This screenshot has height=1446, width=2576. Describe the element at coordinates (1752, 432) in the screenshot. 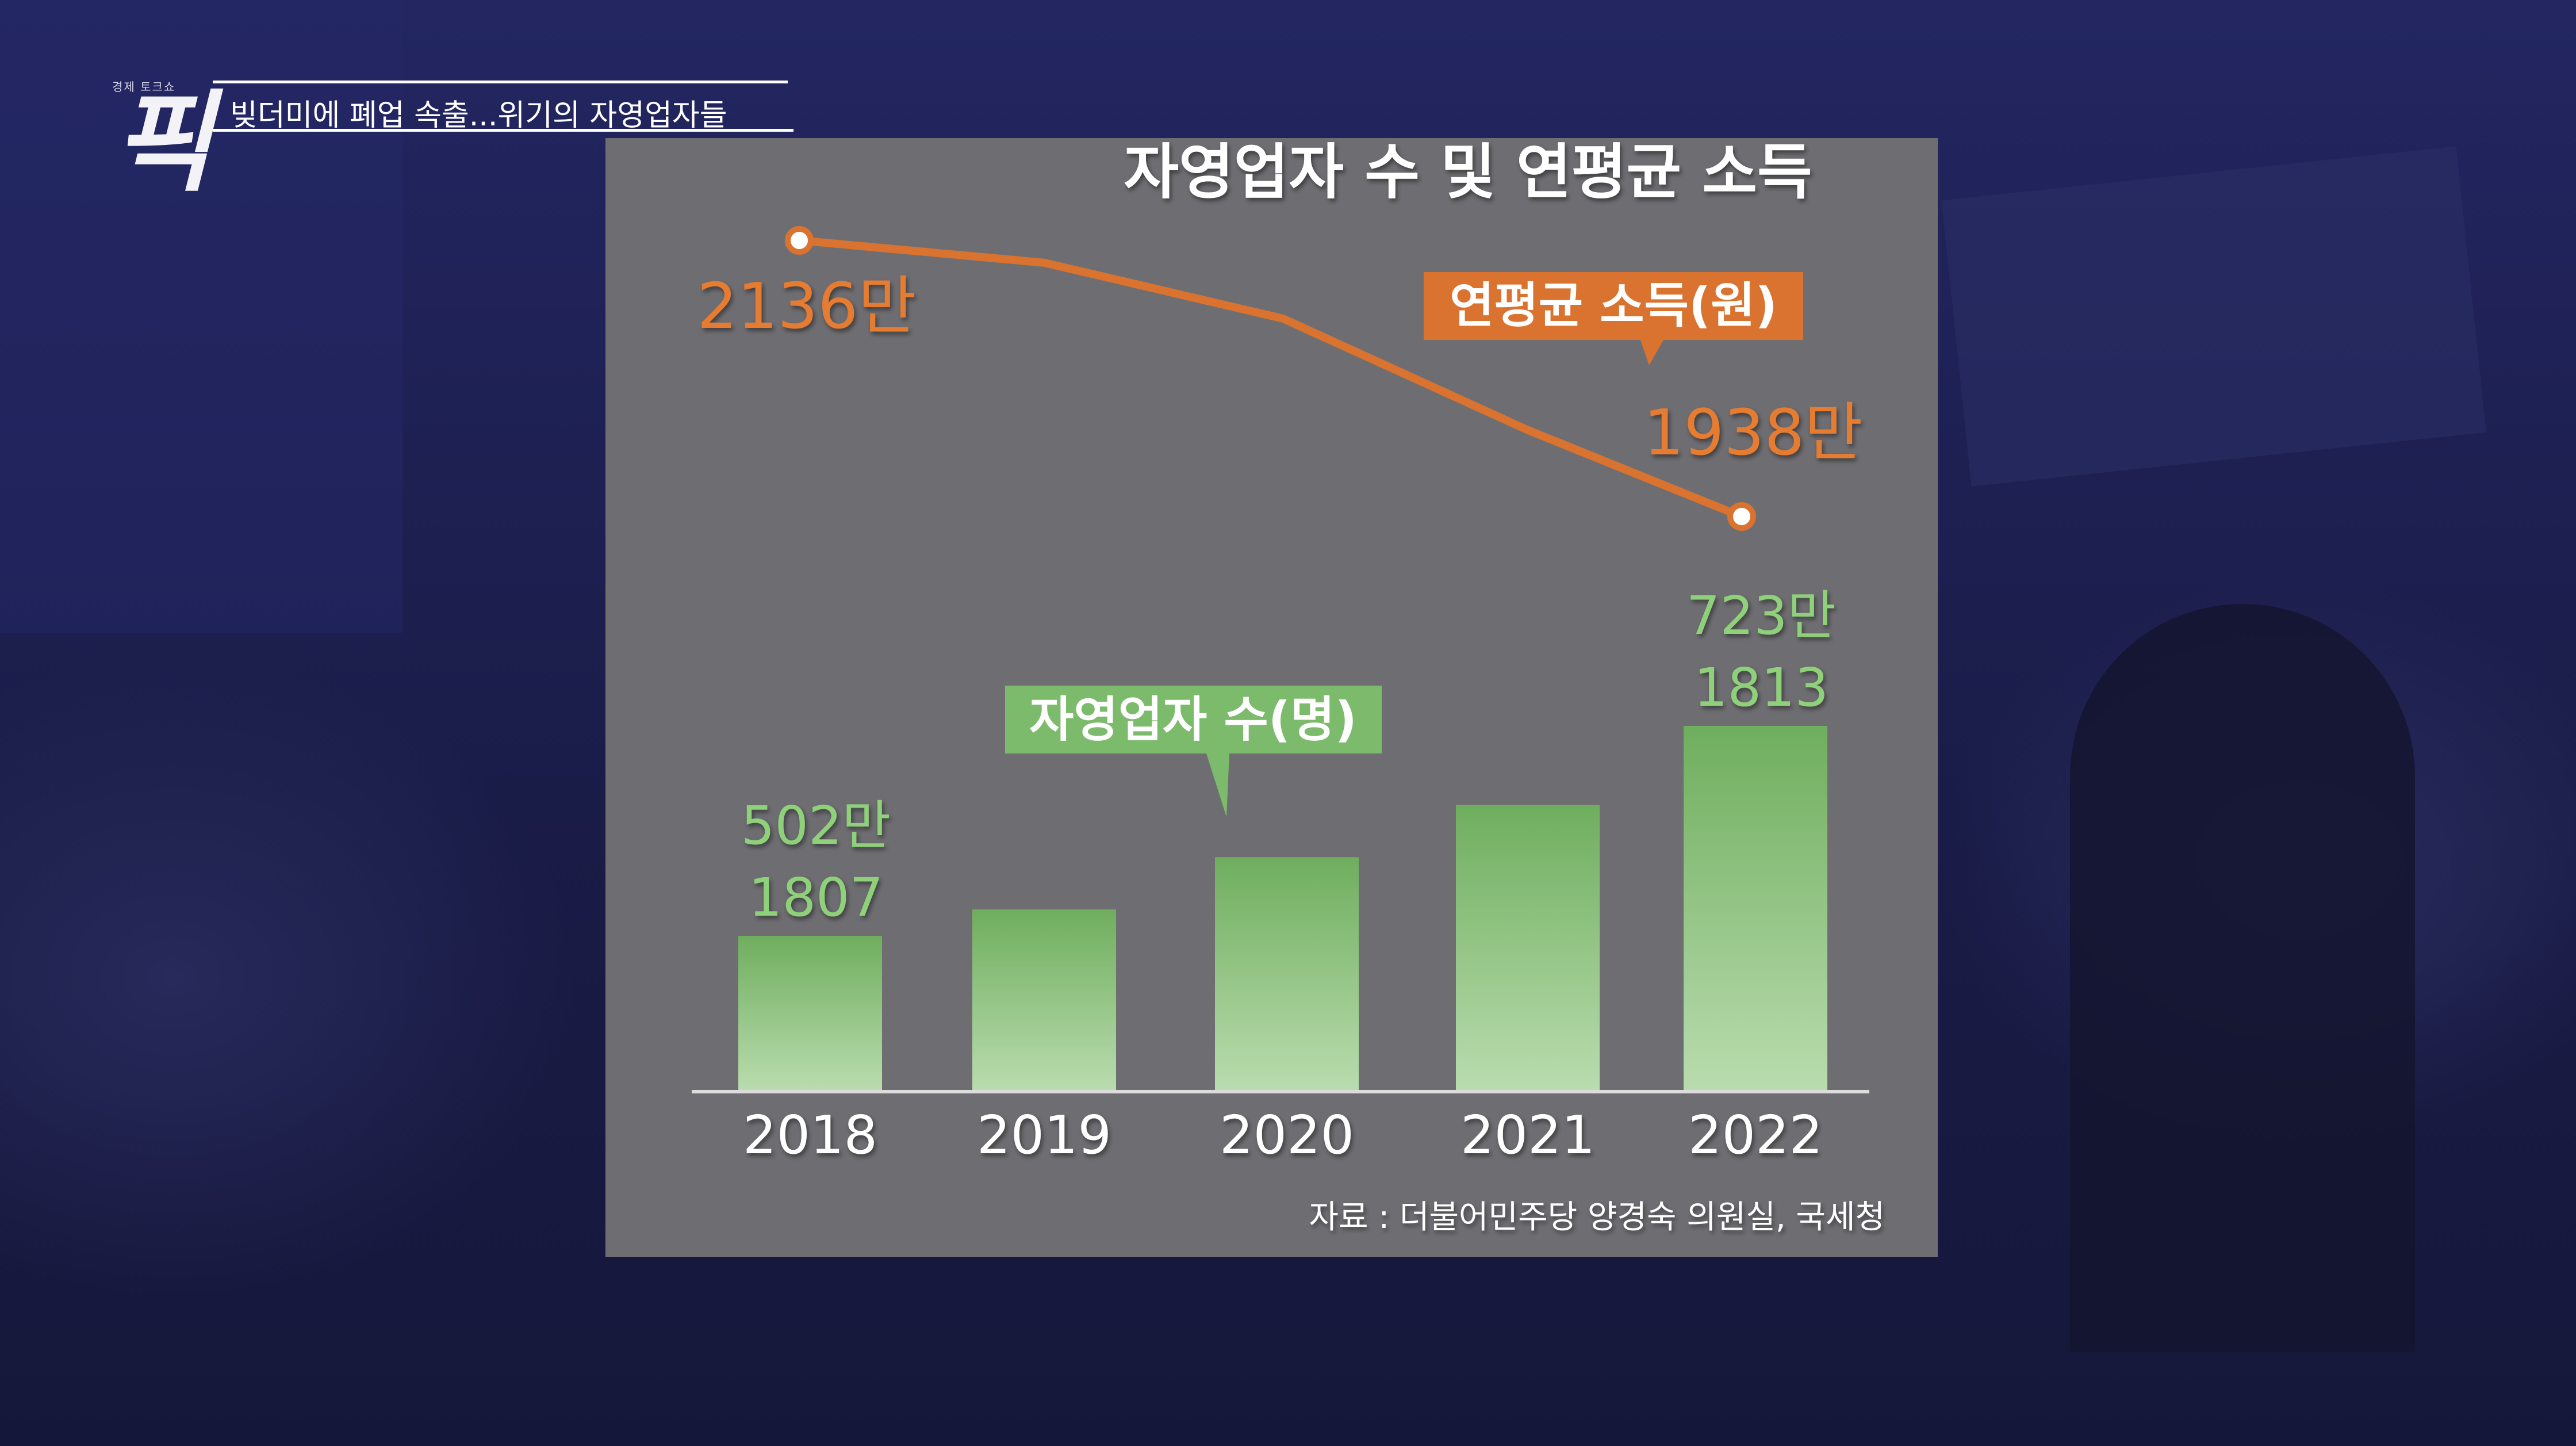

I see `line-value-label: 1938만` at that location.